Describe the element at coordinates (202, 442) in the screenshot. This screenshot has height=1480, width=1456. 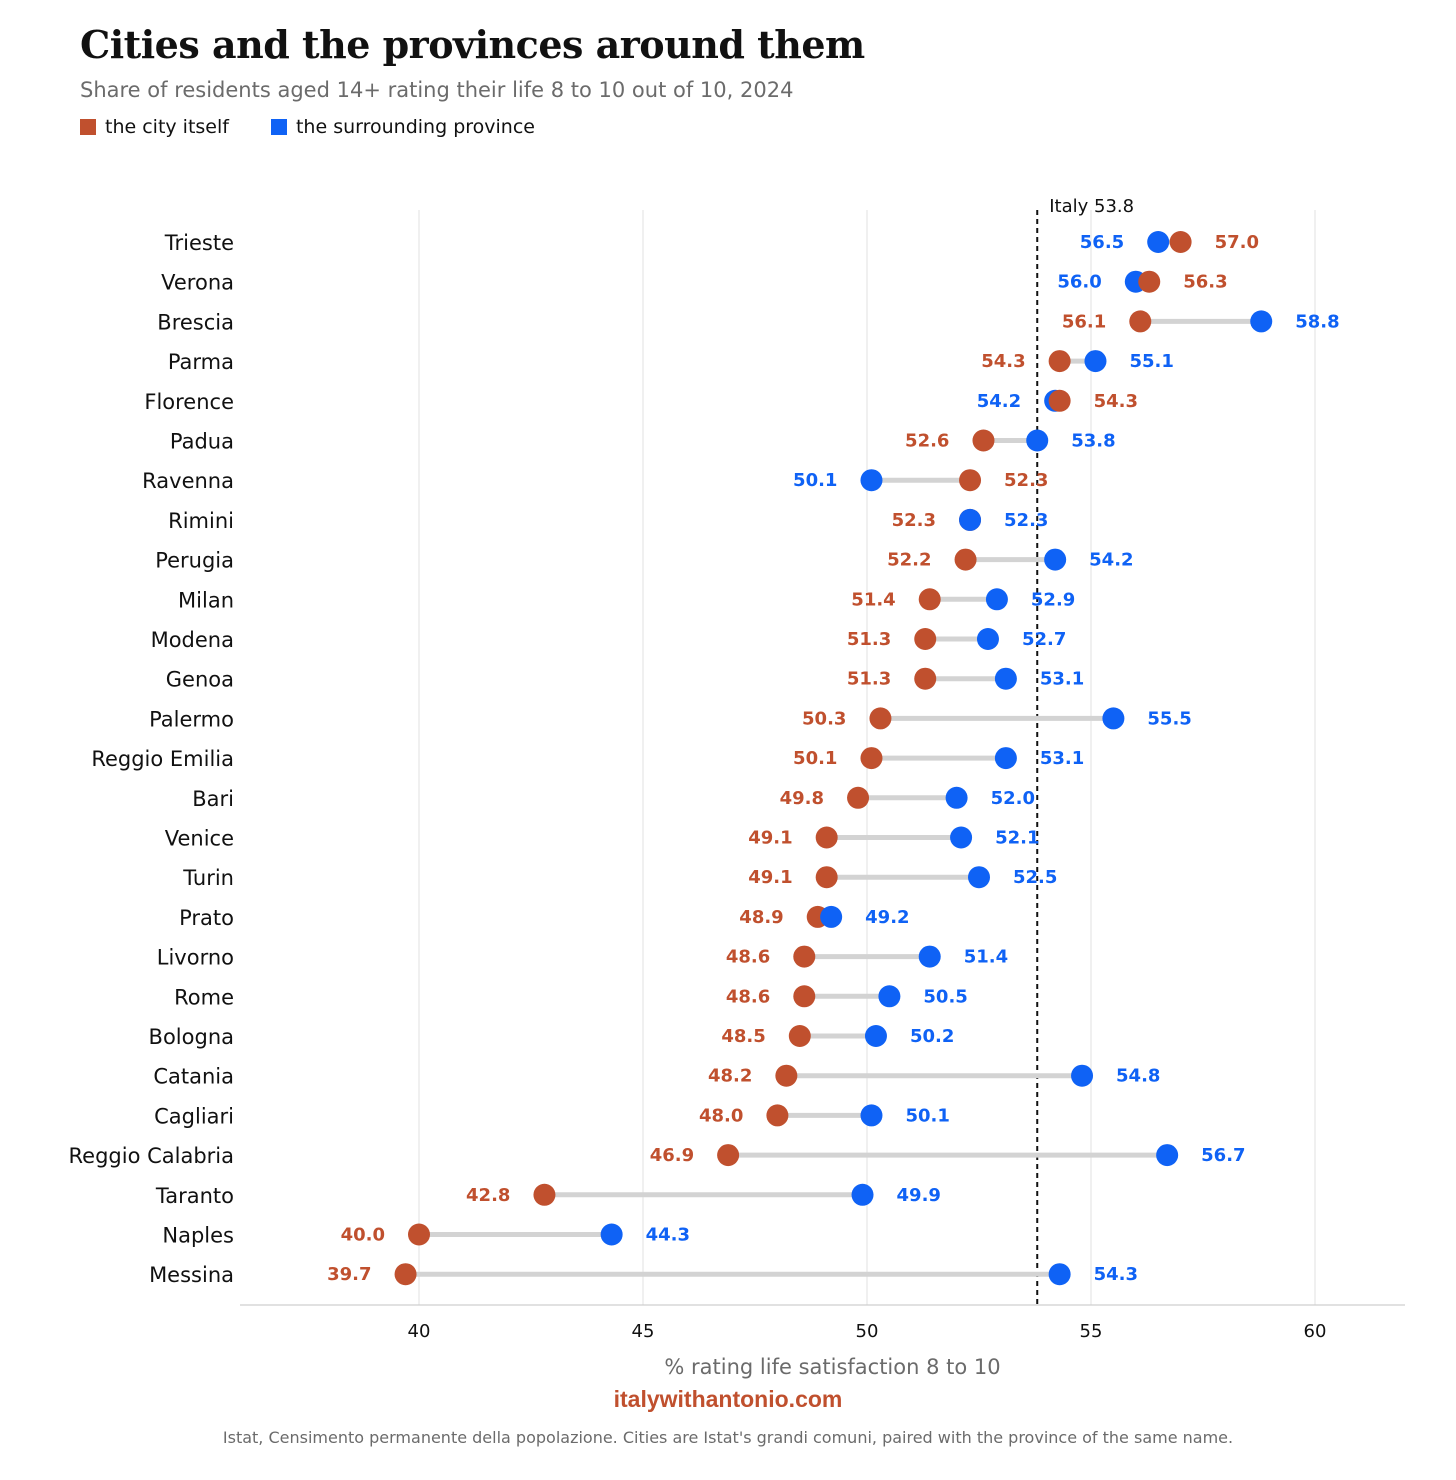
I see `category-label: Padua` at that location.